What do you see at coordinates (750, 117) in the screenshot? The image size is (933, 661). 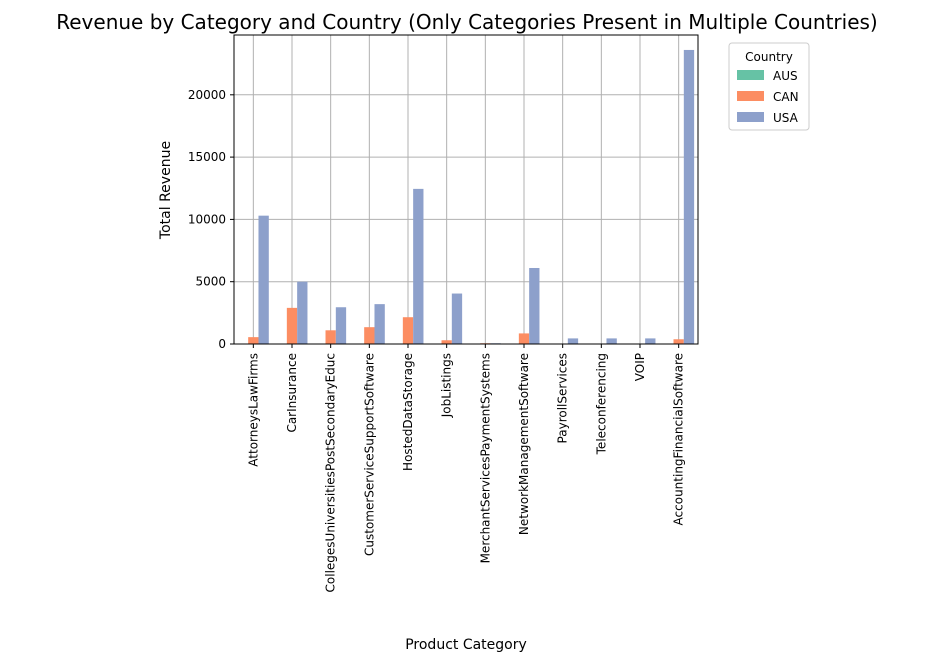 I see `legend-swatch-usa` at bounding box center [750, 117].